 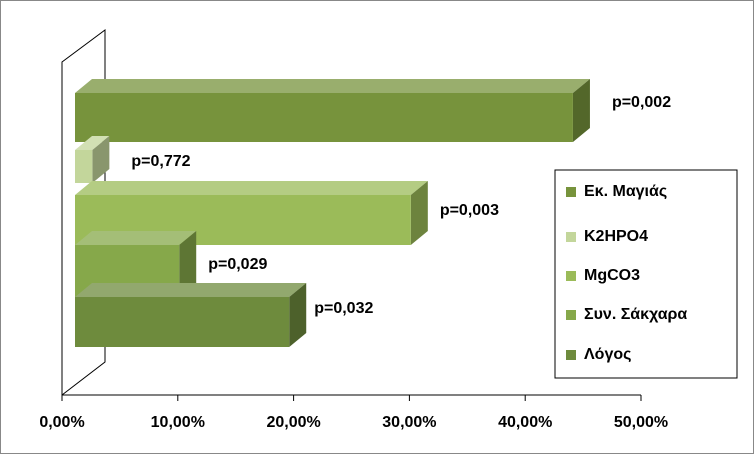 What do you see at coordinates (160, 161) in the screenshot?
I see `data-label: p=0,772` at bounding box center [160, 161].